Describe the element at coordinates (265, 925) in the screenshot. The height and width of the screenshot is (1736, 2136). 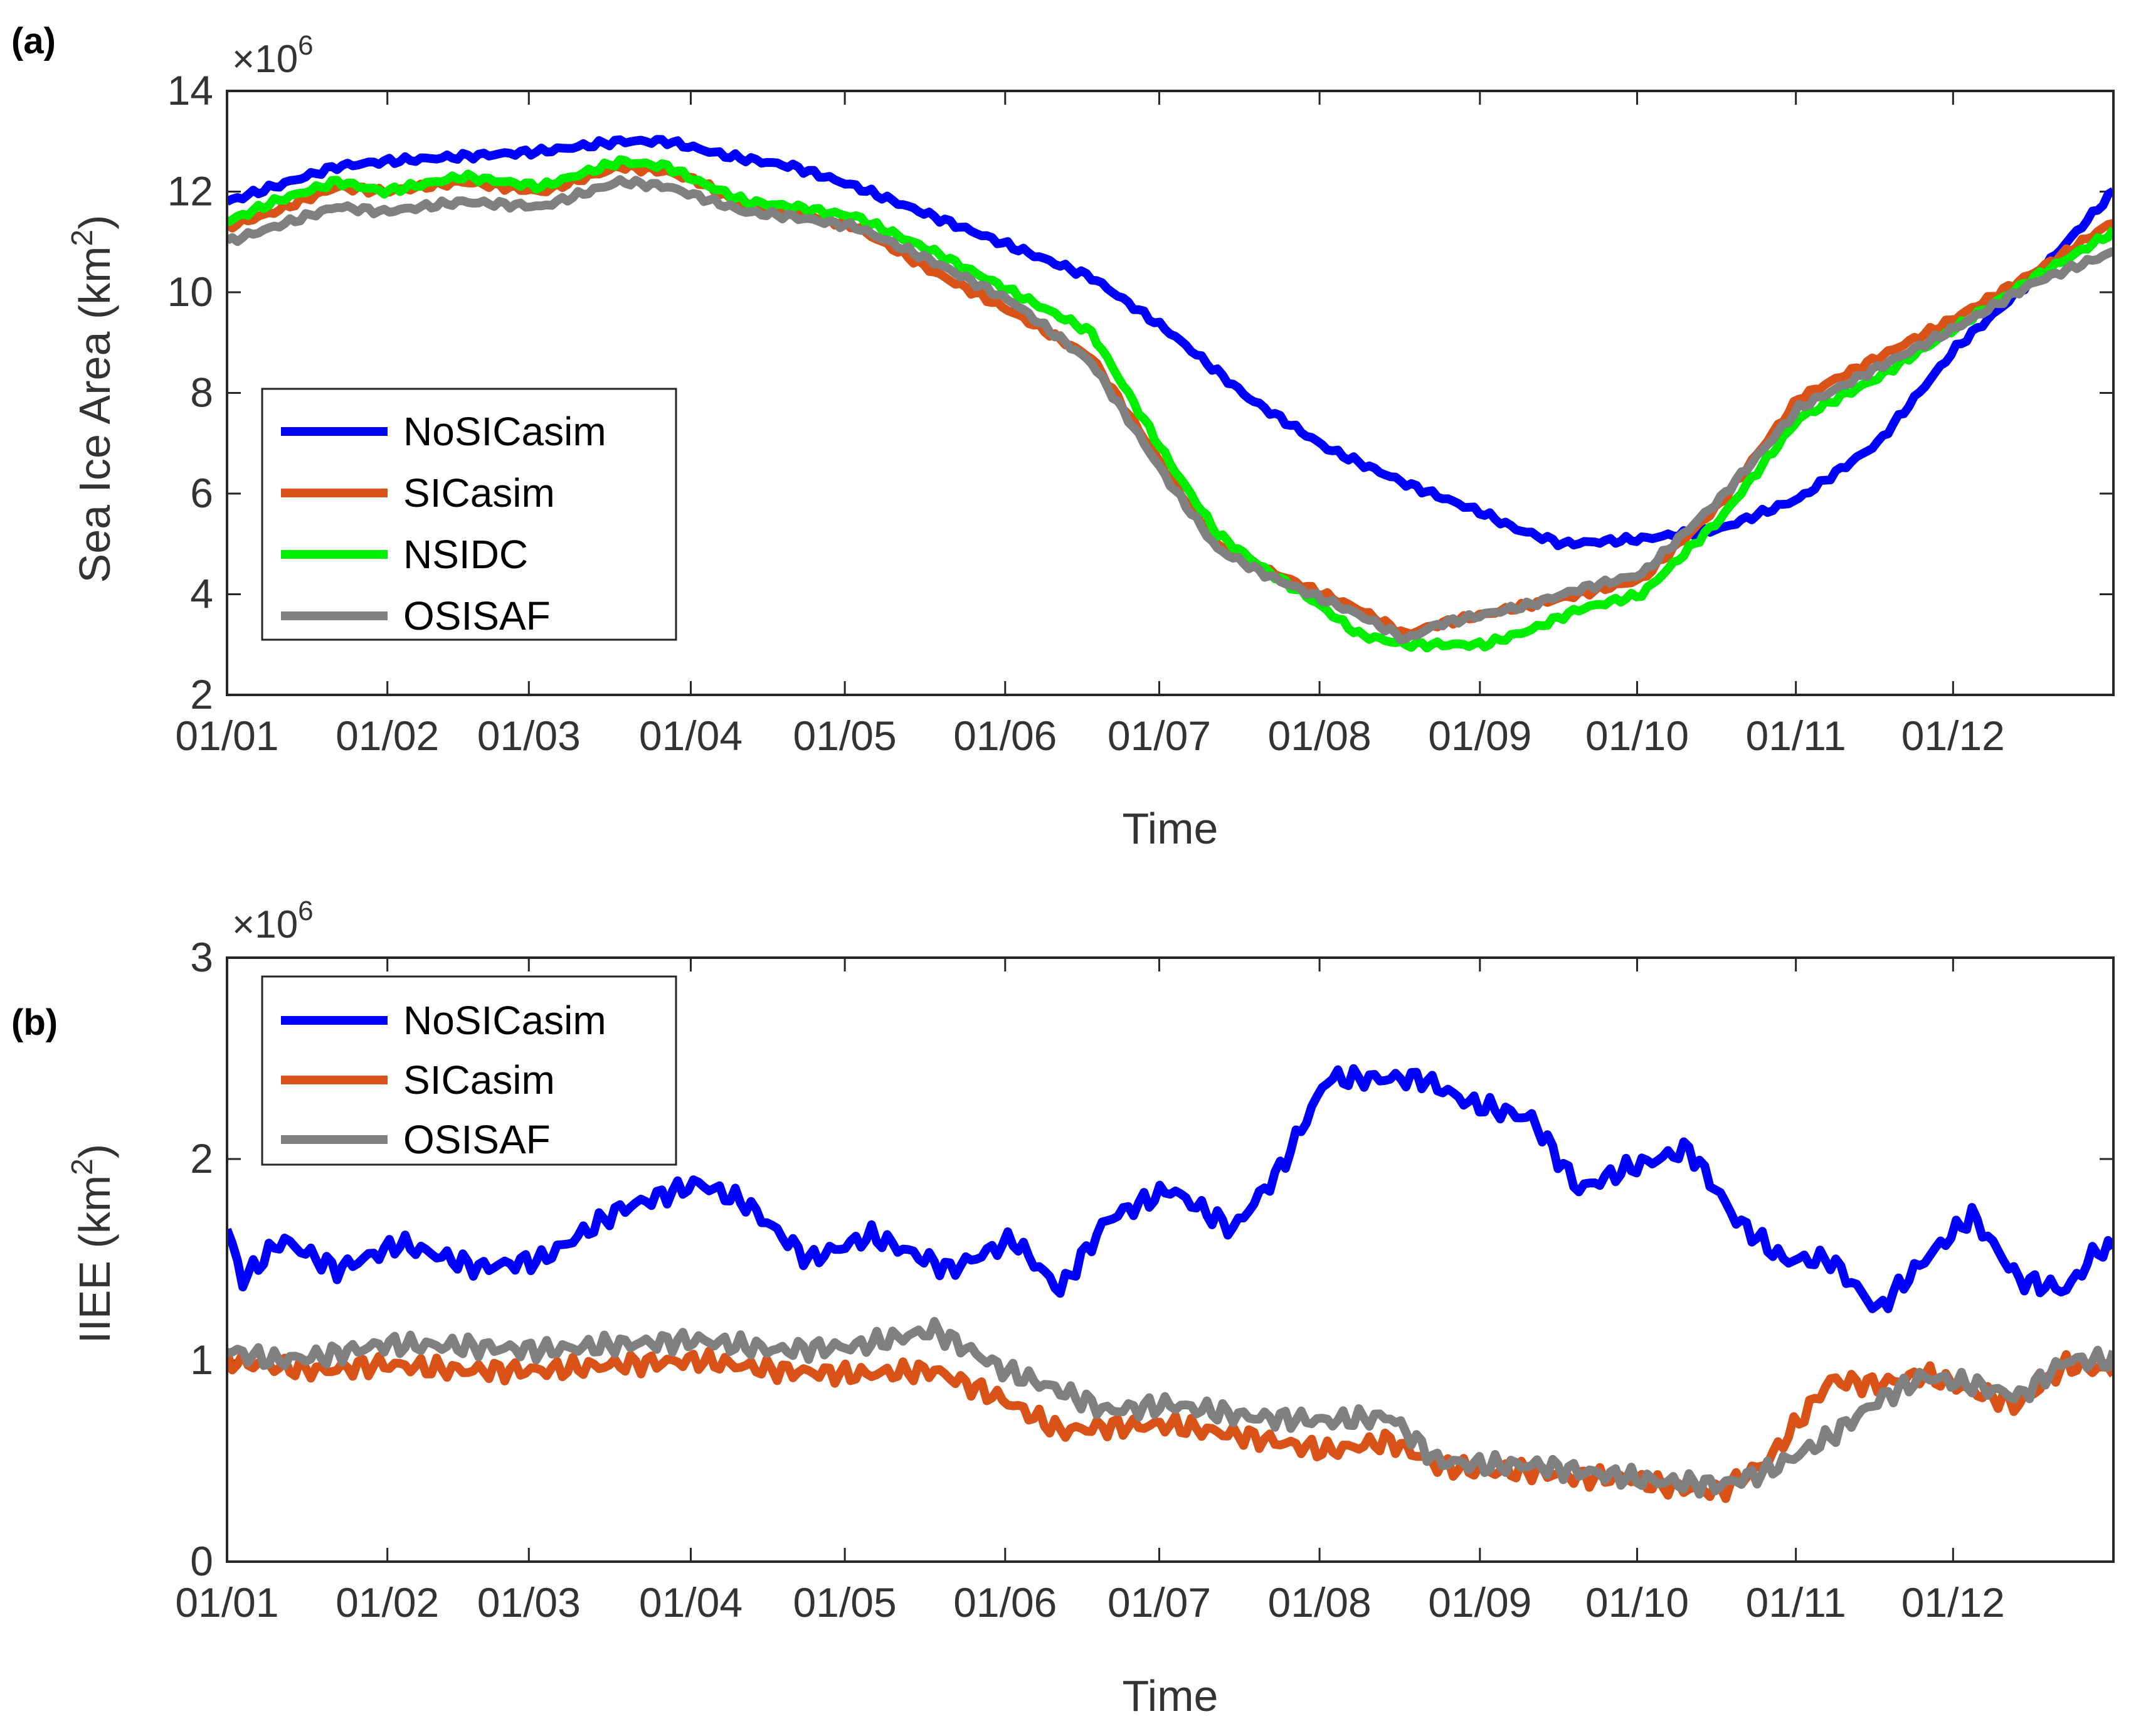
I see `panel-b-multiplier-base: ×10` at that location.